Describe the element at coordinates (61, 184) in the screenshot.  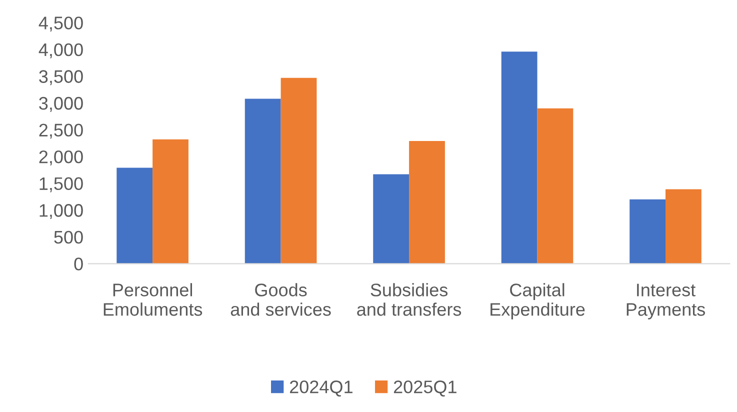
I see `y-tick-label: 1,500` at that location.